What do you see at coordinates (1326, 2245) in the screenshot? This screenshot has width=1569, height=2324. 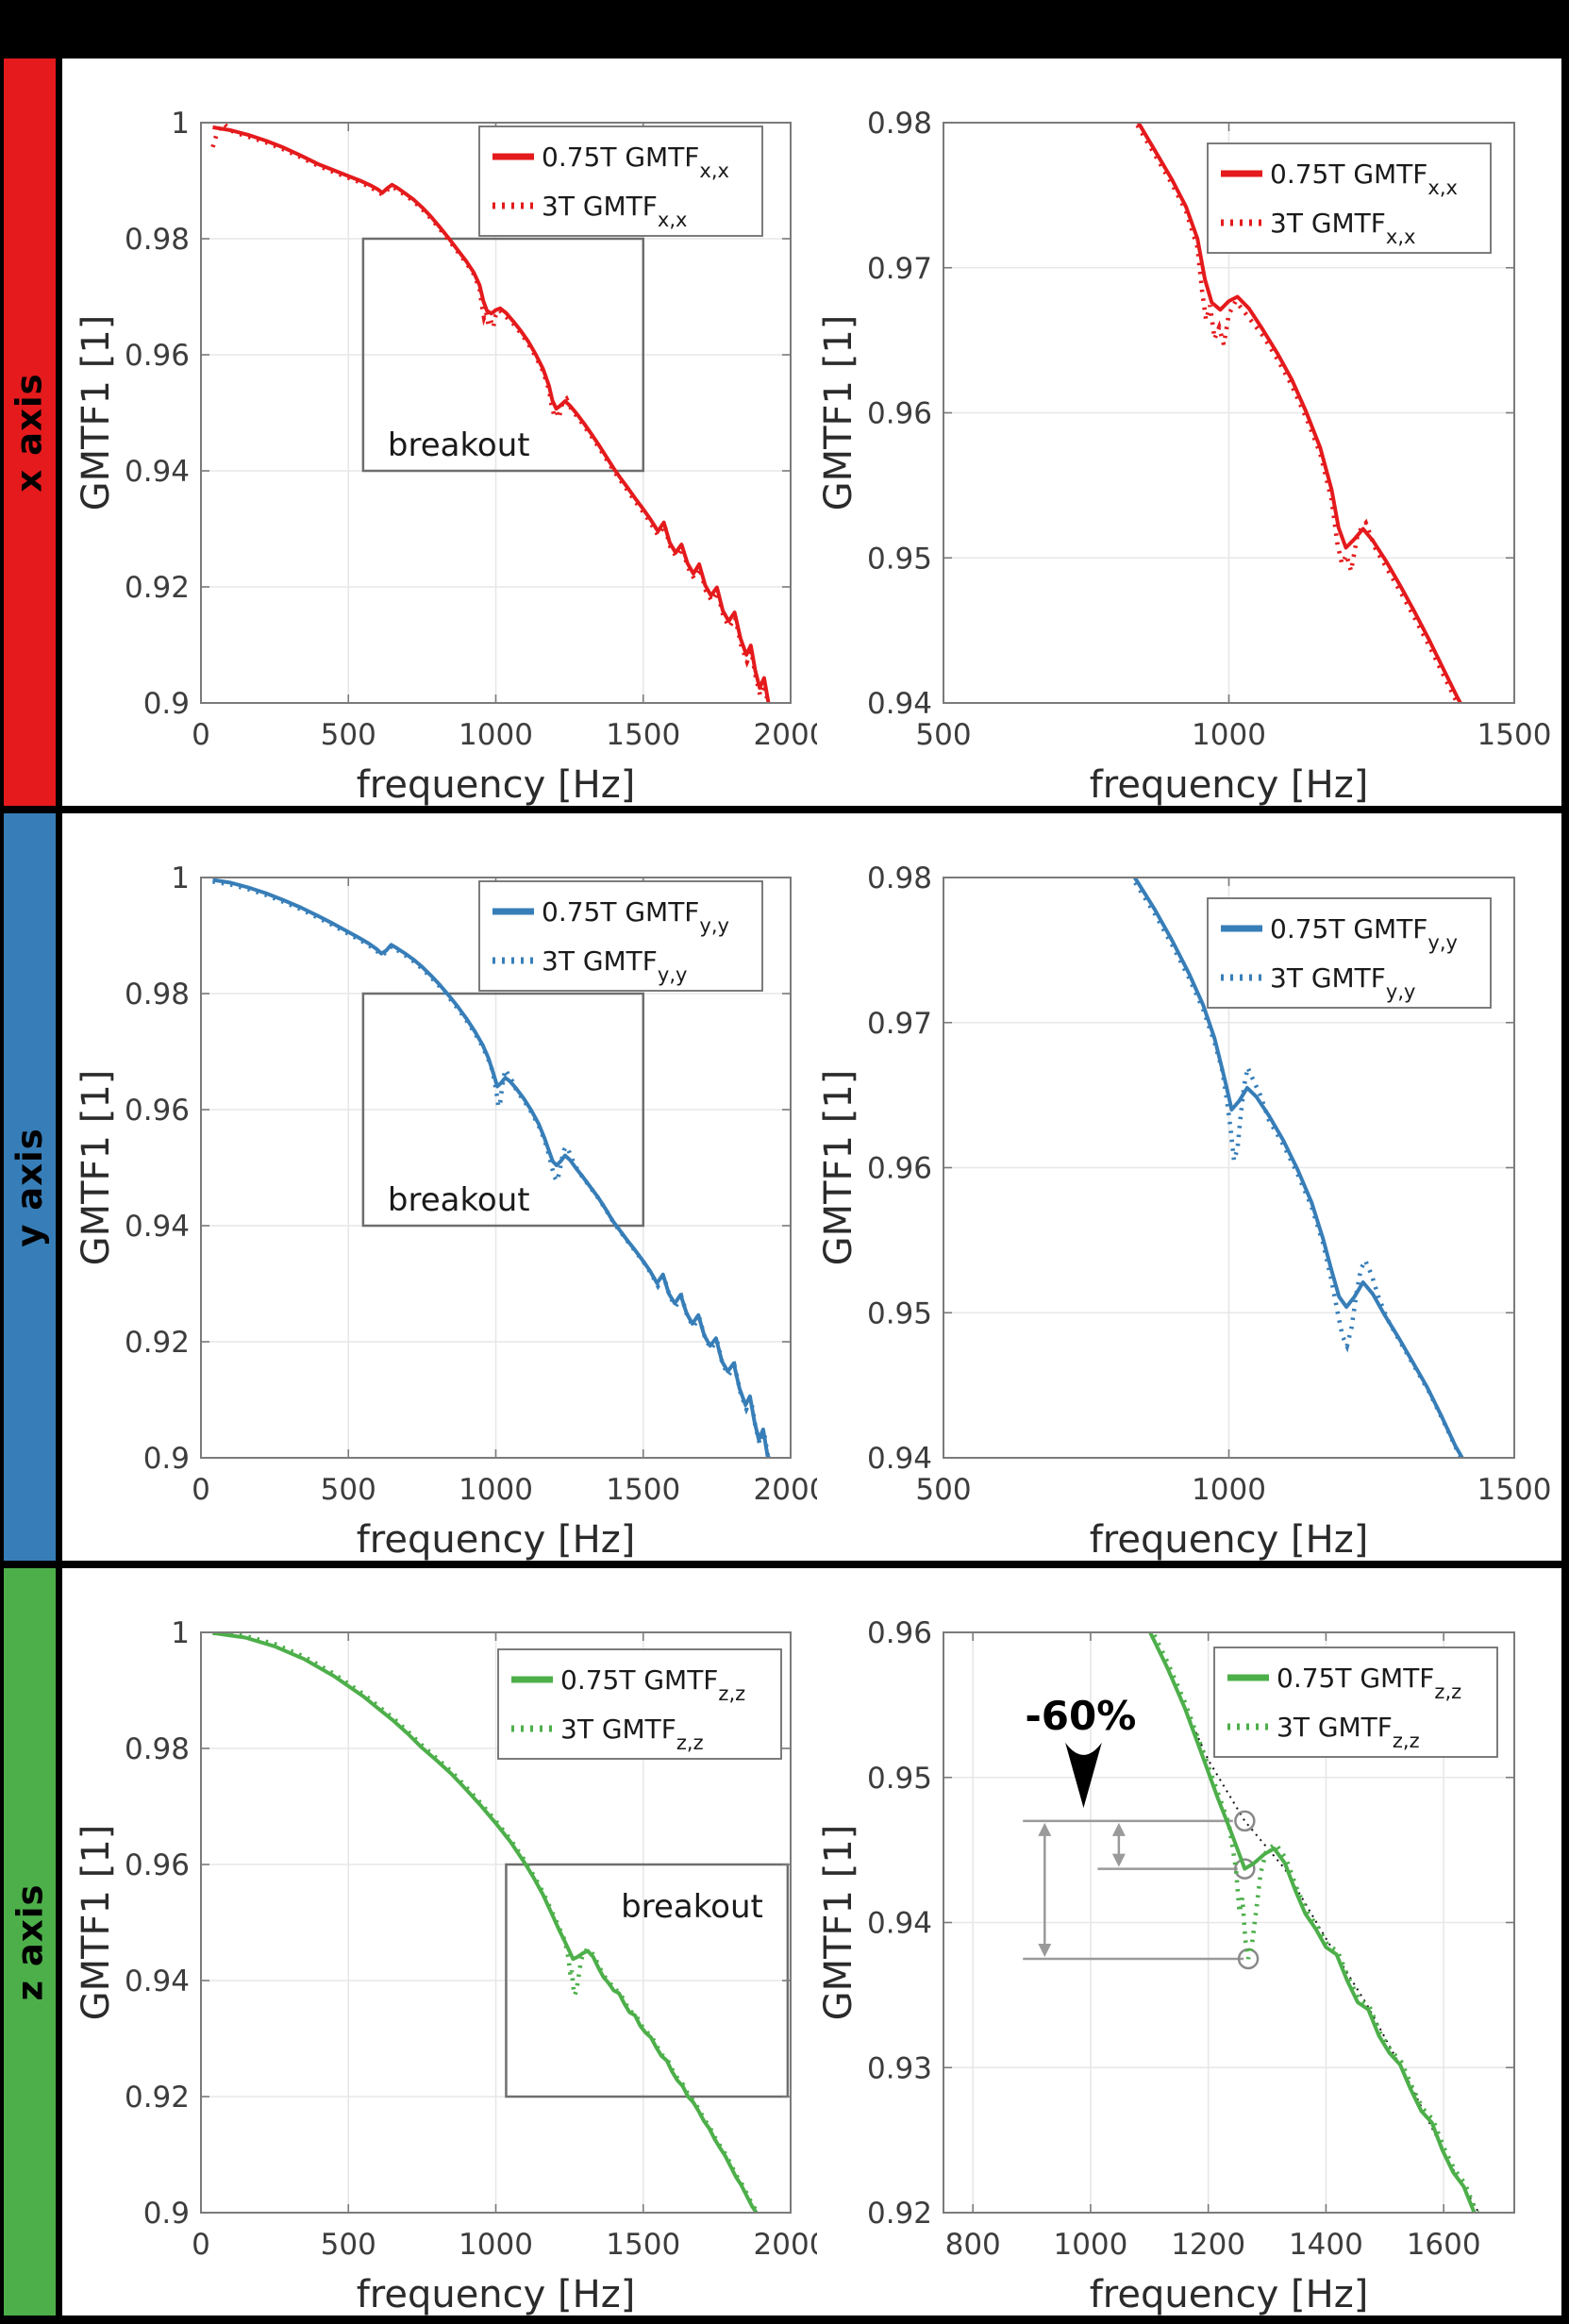 I see `x-tick-label: 1400` at bounding box center [1326, 2245].